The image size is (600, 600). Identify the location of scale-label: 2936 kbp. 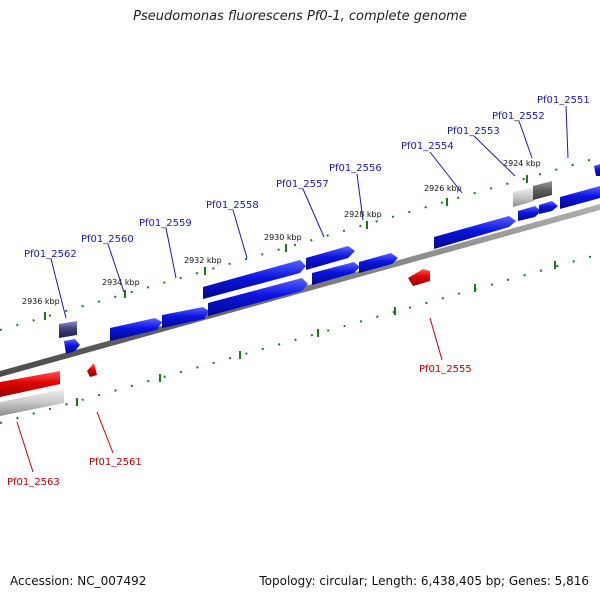
(41, 301).